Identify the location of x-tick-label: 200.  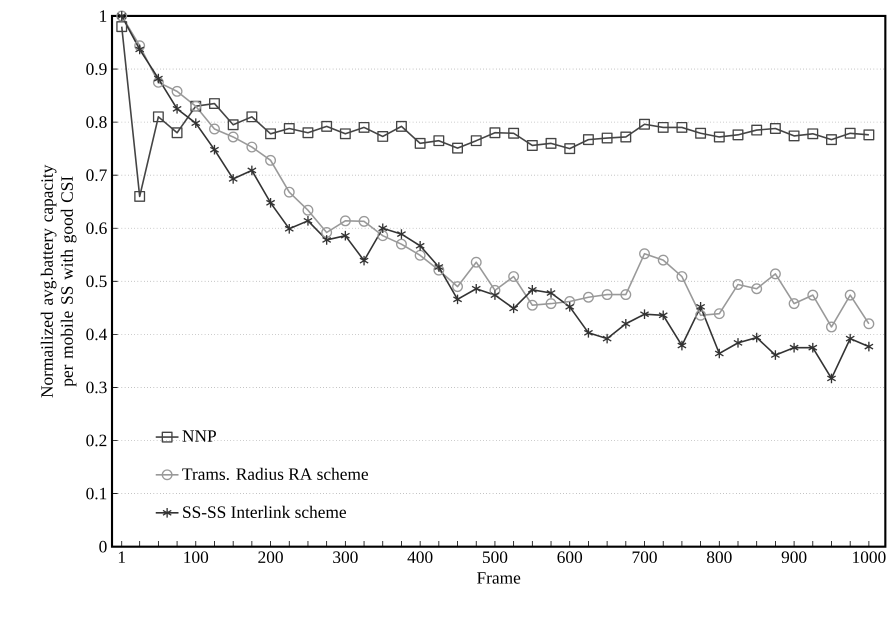
(270, 557).